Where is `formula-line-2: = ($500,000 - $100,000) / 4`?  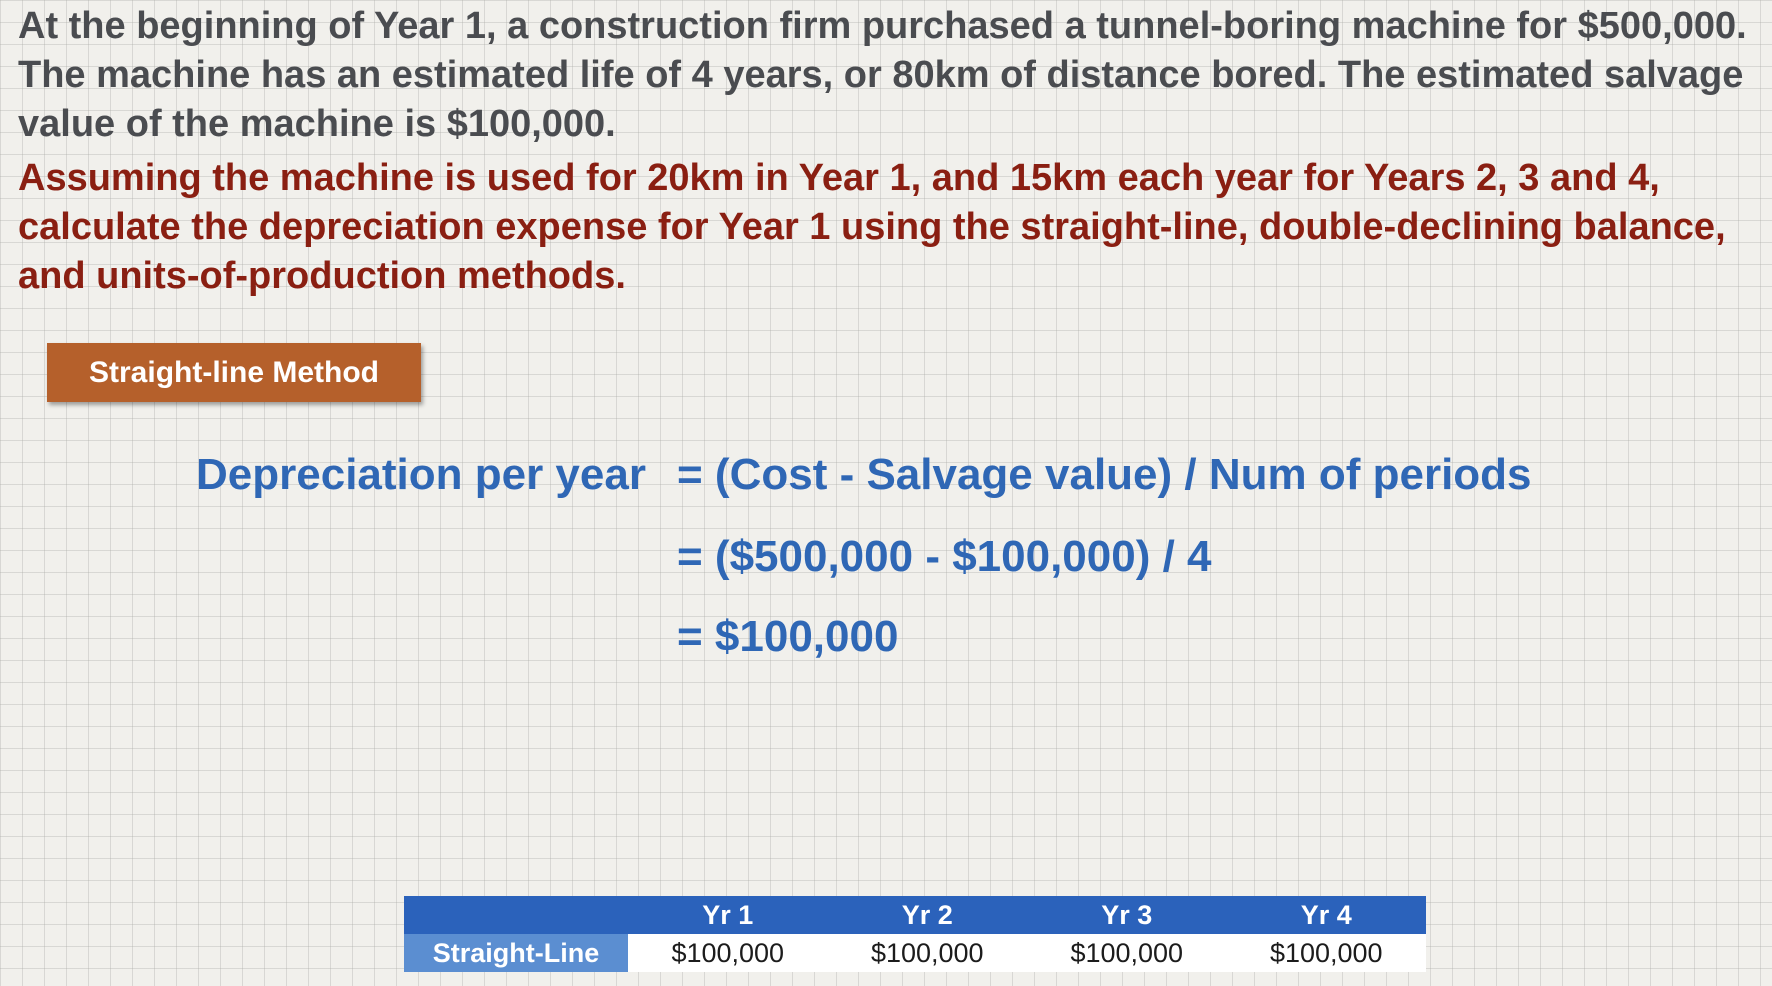 formula-line-2: = ($500,000 - $100,000) / 4 is located at coordinates (944, 556).